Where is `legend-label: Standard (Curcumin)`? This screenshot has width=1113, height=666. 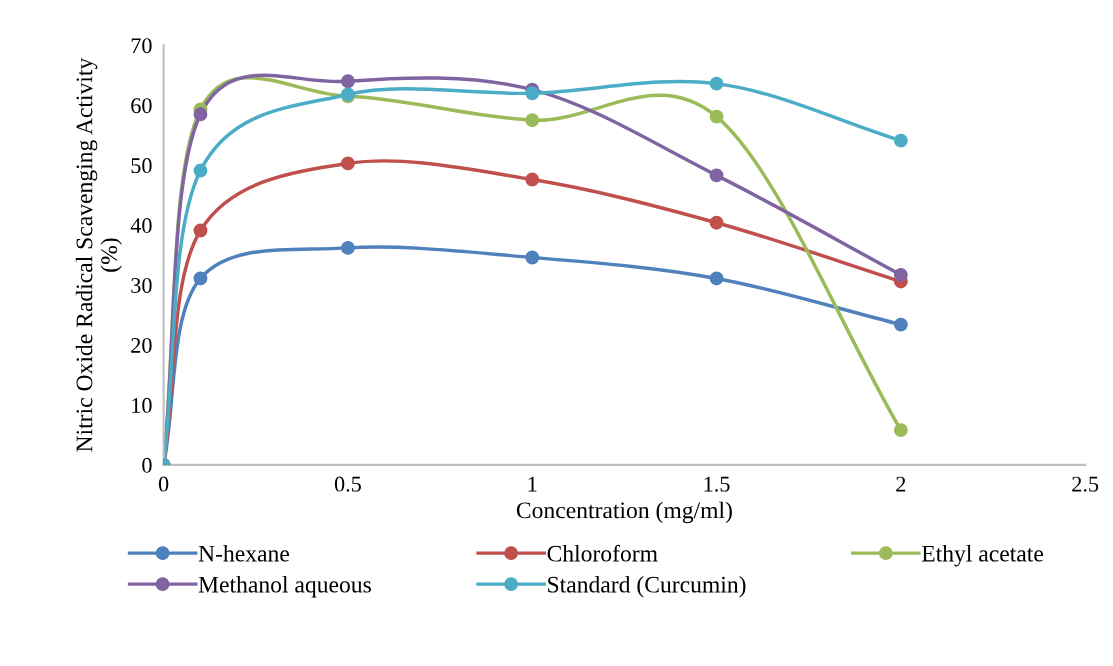
legend-label: Standard (Curcumin) is located at coordinates (647, 587).